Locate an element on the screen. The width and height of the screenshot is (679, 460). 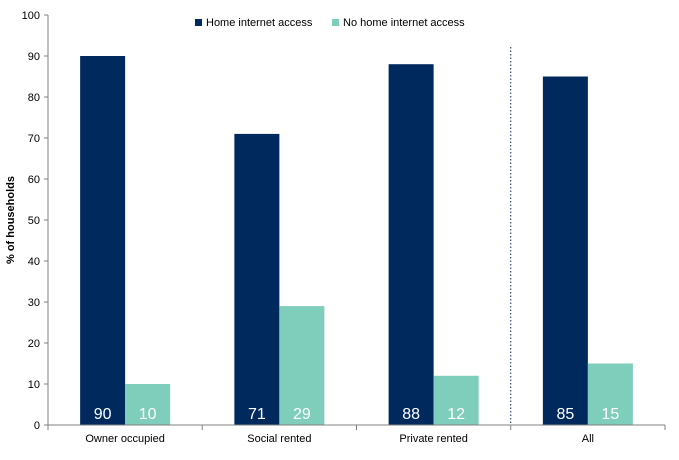
y-tick-label: 10 is located at coordinates (34, 385).